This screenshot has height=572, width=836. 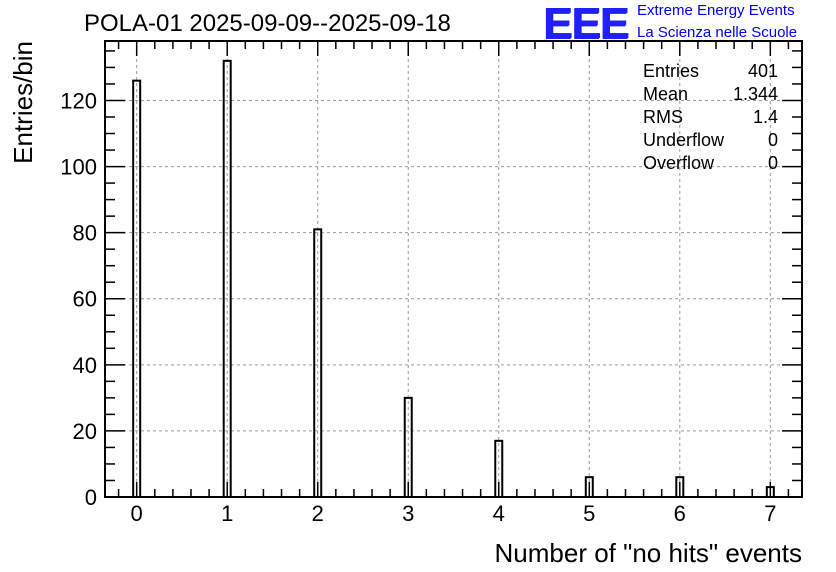 What do you see at coordinates (649, 553) in the screenshot?
I see `x-axis-label: Number of "no hits" events` at bounding box center [649, 553].